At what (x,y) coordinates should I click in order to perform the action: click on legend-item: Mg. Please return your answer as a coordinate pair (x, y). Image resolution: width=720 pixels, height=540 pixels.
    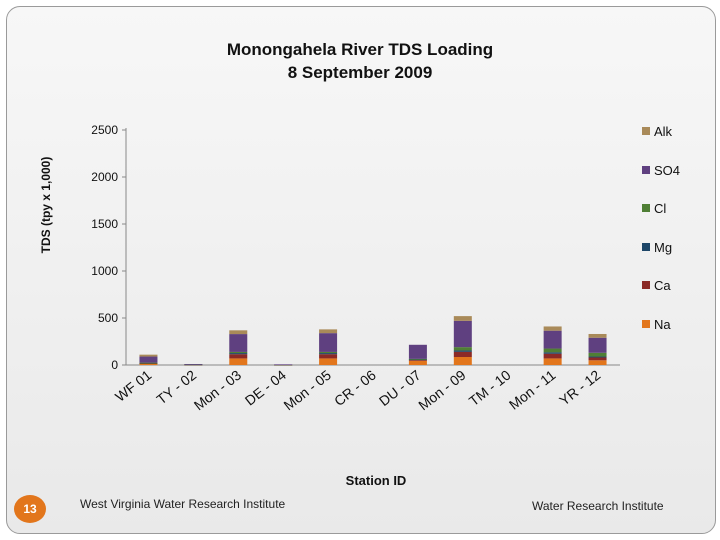
    Looking at the image, I should click on (672, 248).